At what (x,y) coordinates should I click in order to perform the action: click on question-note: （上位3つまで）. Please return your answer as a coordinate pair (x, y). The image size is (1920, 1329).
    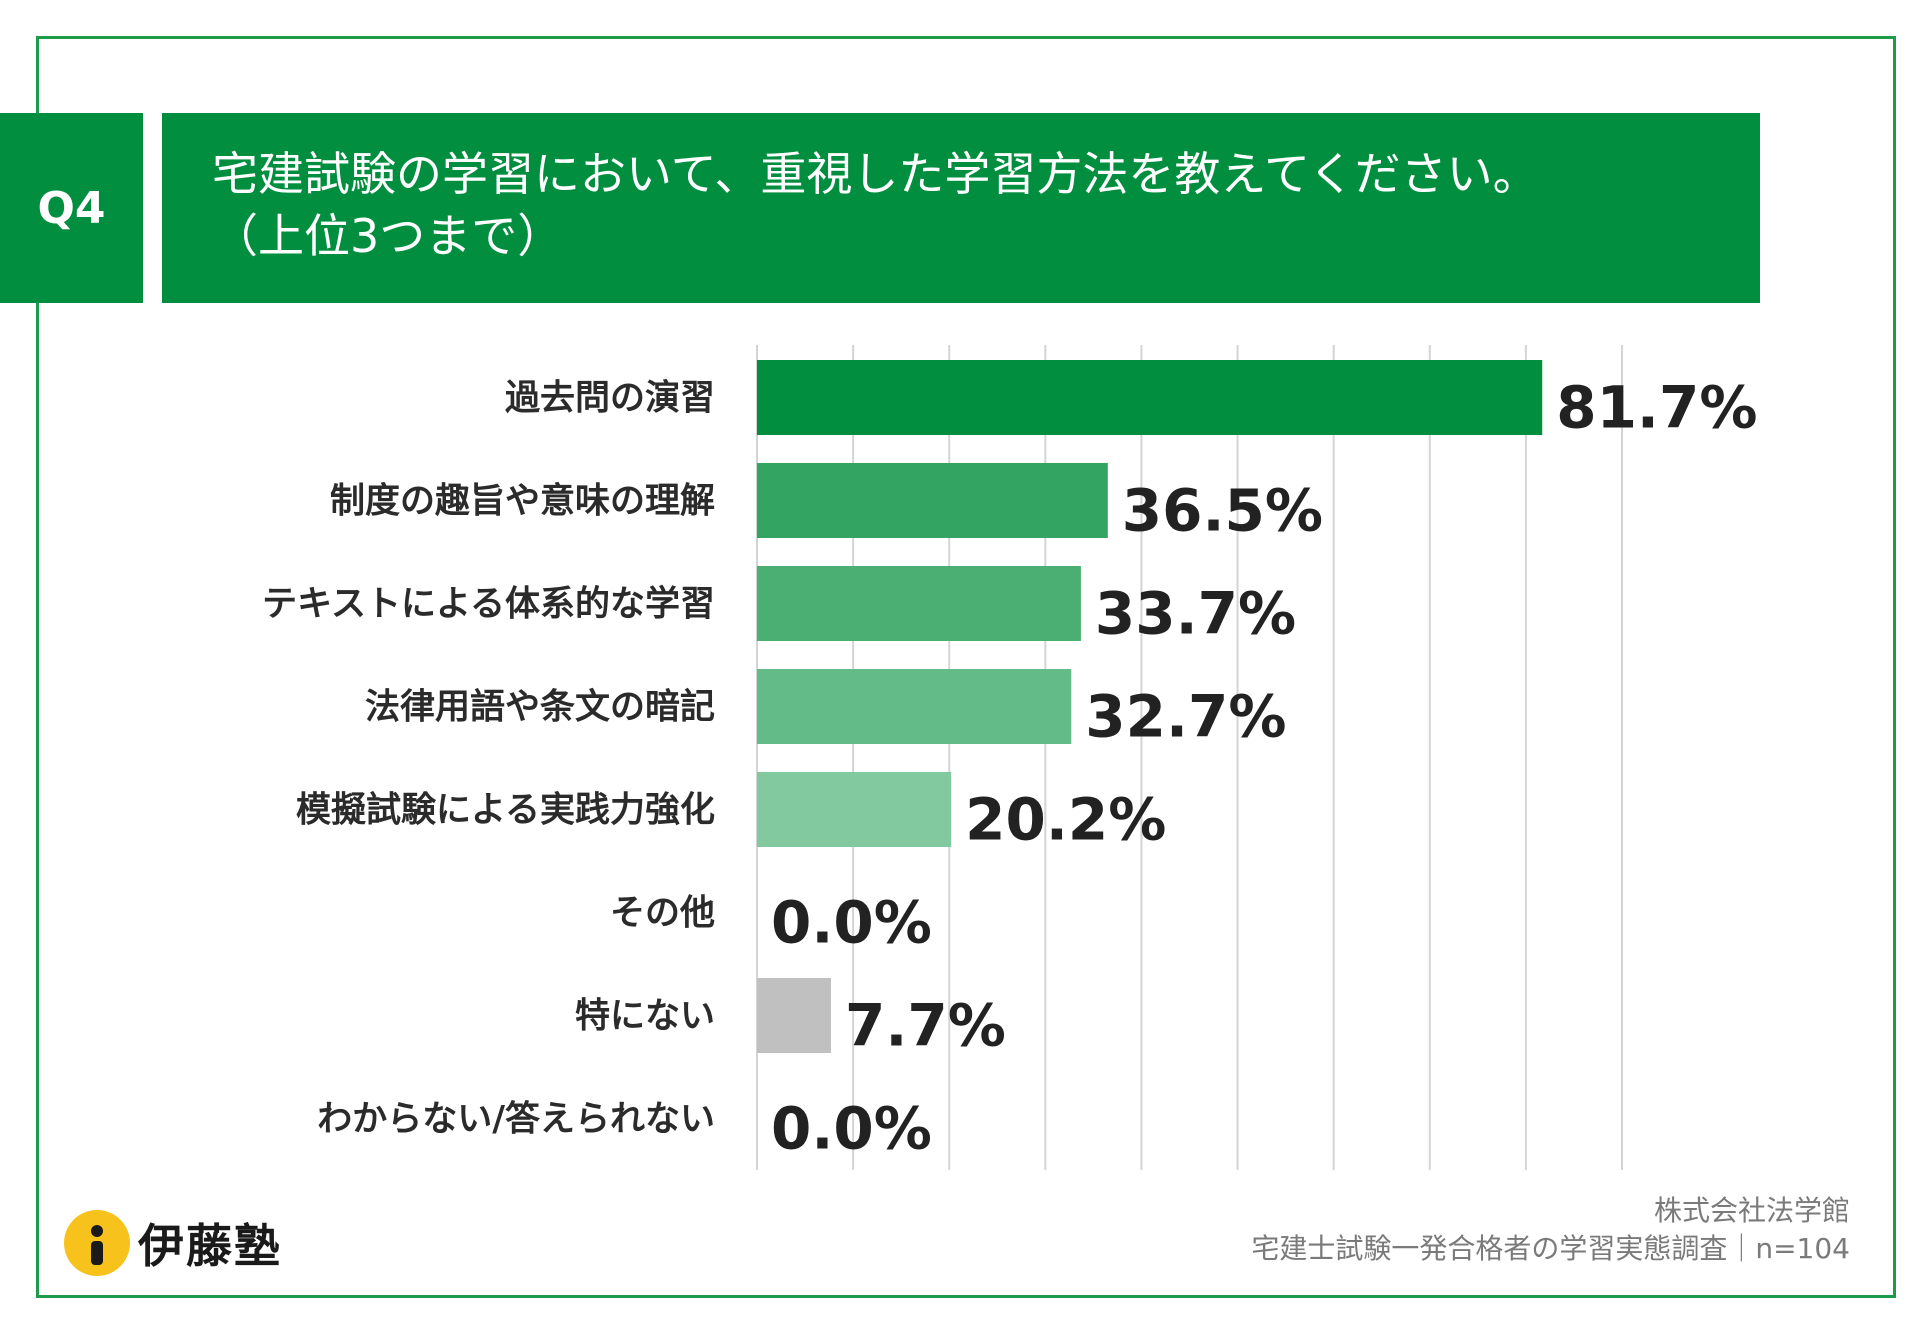
    Looking at the image, I should click on (388, 236).